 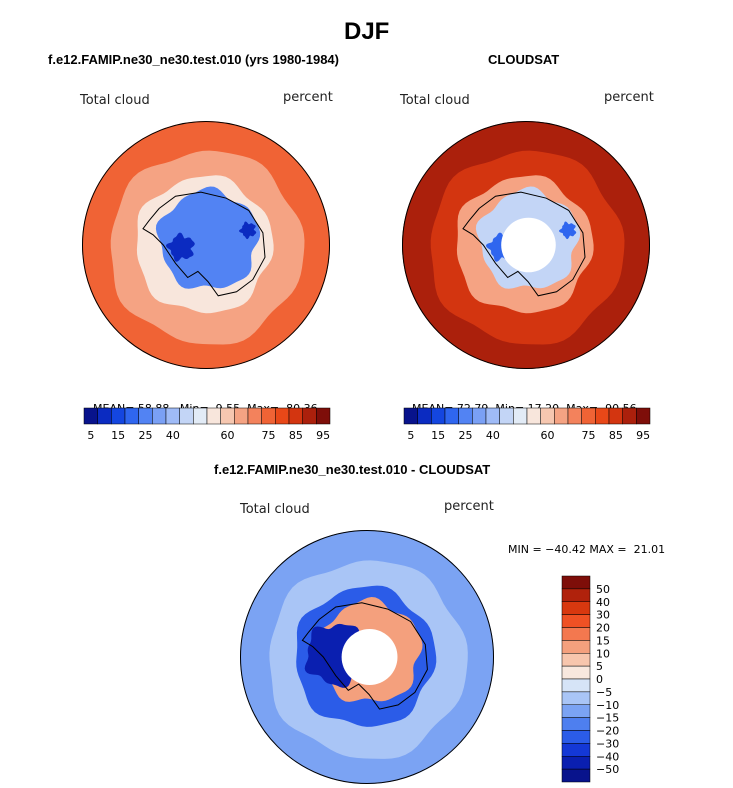 What do you see at coordinates (607, 743) in the screenshot?
I see `colorbar-tick-label: −30` at bounding box center [607, 743].